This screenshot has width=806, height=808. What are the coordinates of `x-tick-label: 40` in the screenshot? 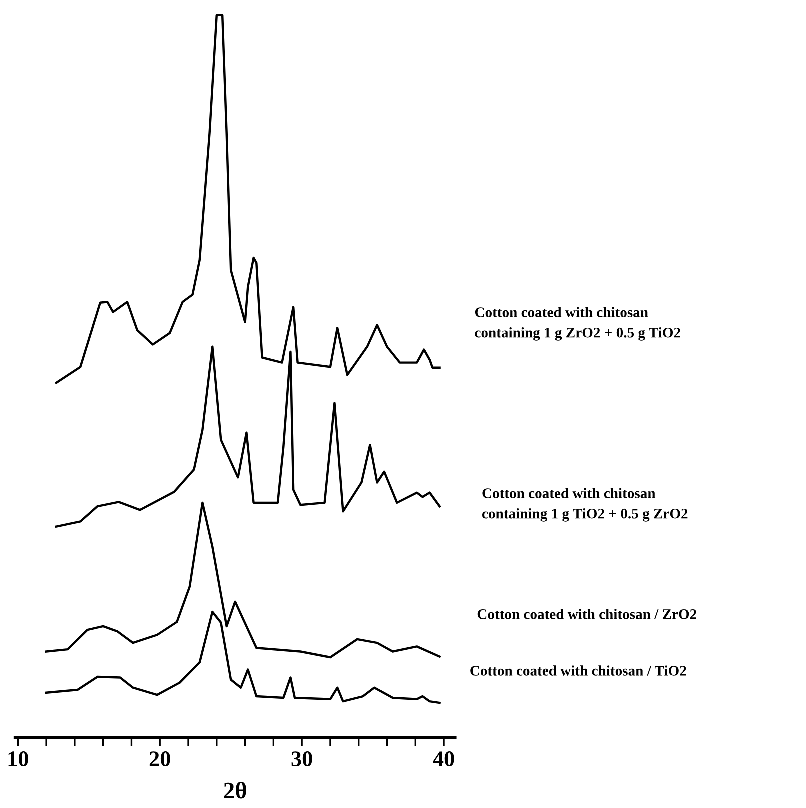 It's located at (443, 759).